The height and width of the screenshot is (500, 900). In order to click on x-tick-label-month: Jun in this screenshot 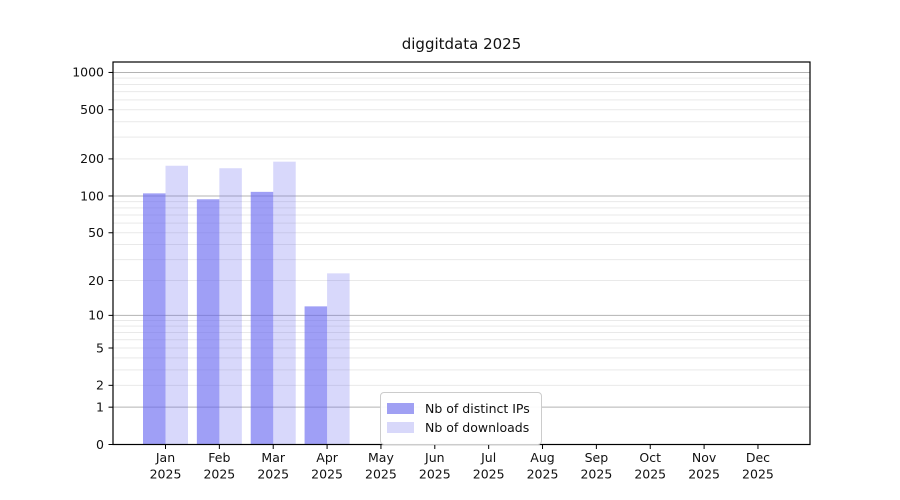, I will do `click(434, 457)`.